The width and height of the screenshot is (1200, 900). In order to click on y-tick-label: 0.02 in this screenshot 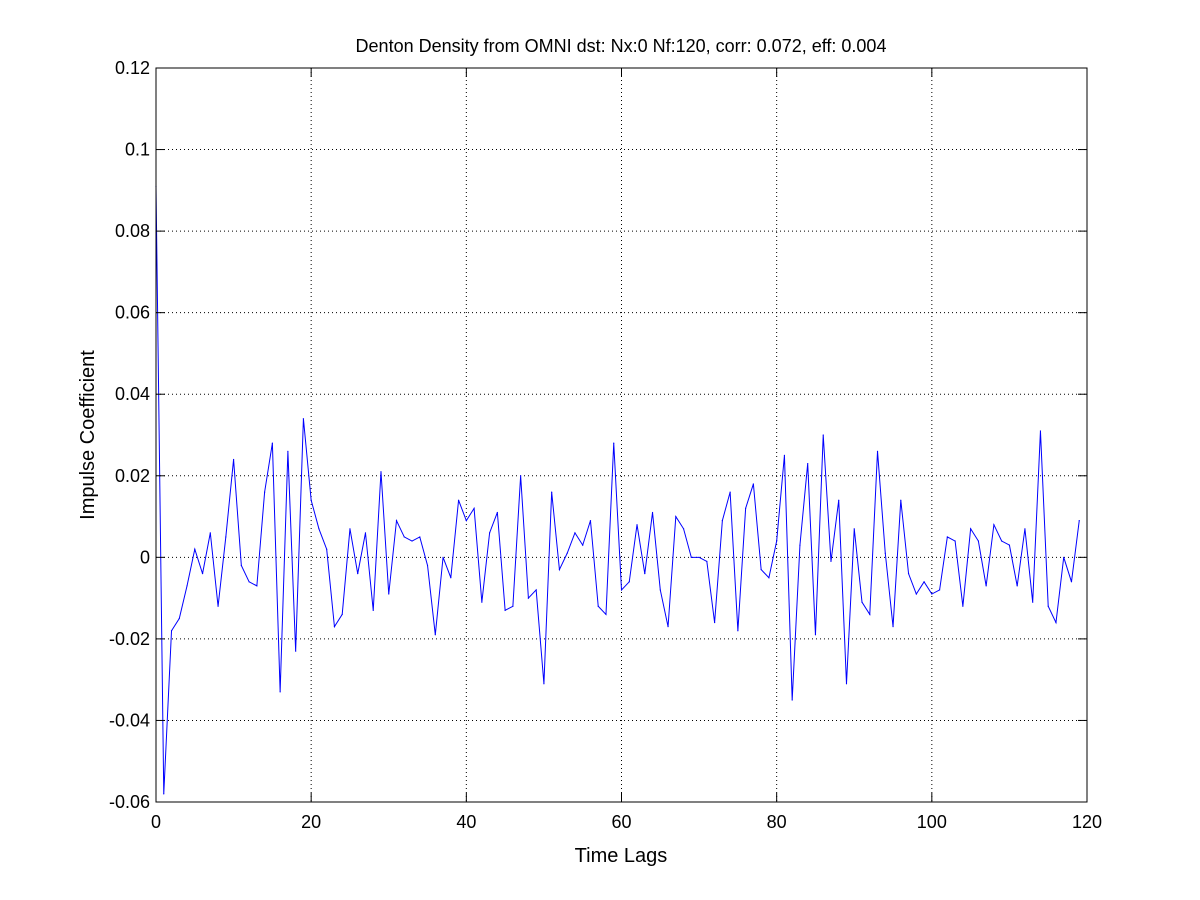, I will do `click(132, 476)`.